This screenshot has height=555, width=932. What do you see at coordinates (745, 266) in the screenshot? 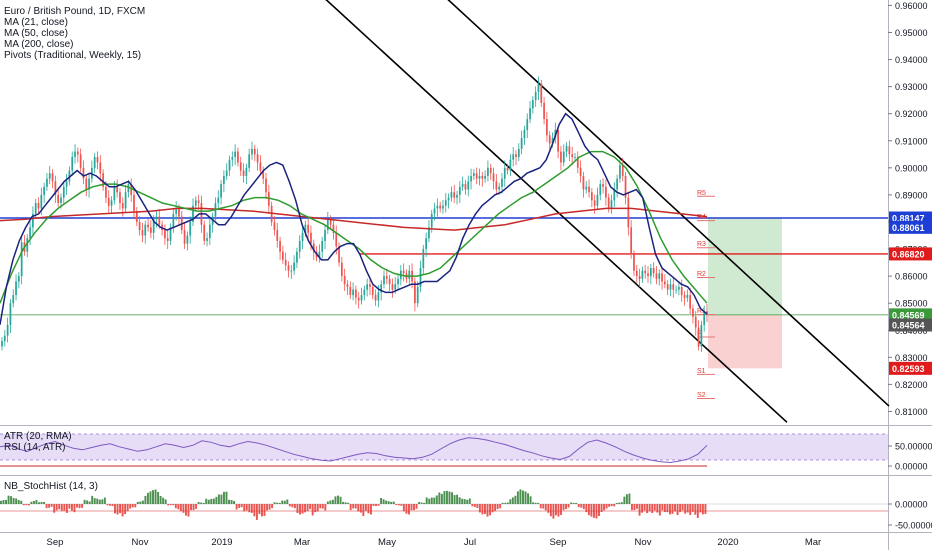
I see `profit-zone` at bounding box center [745, 266].